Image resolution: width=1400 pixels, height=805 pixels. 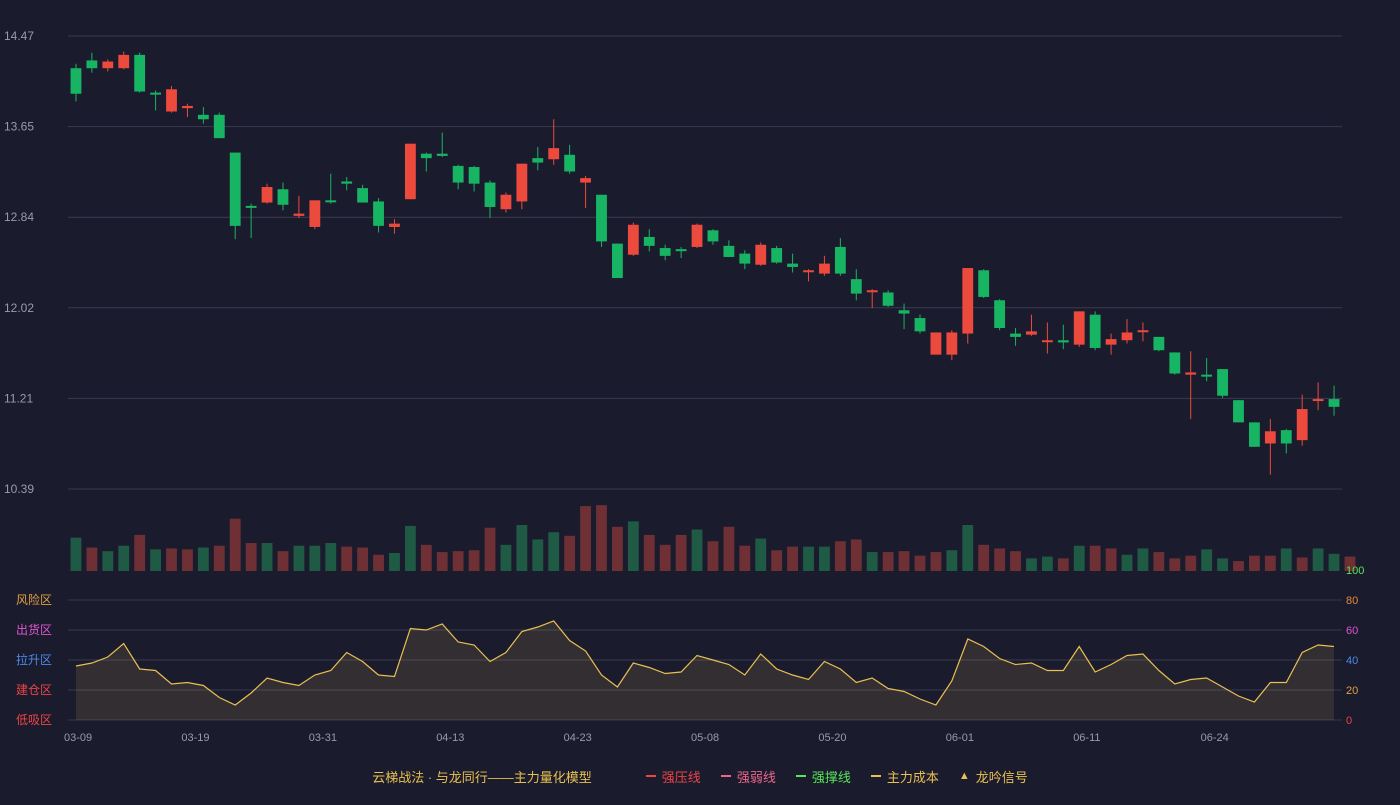 What do you see at coordinates (912, 777) in the screenshot?
I see `legend-label-cost: 主力成本` at bounding box center [912, 777].